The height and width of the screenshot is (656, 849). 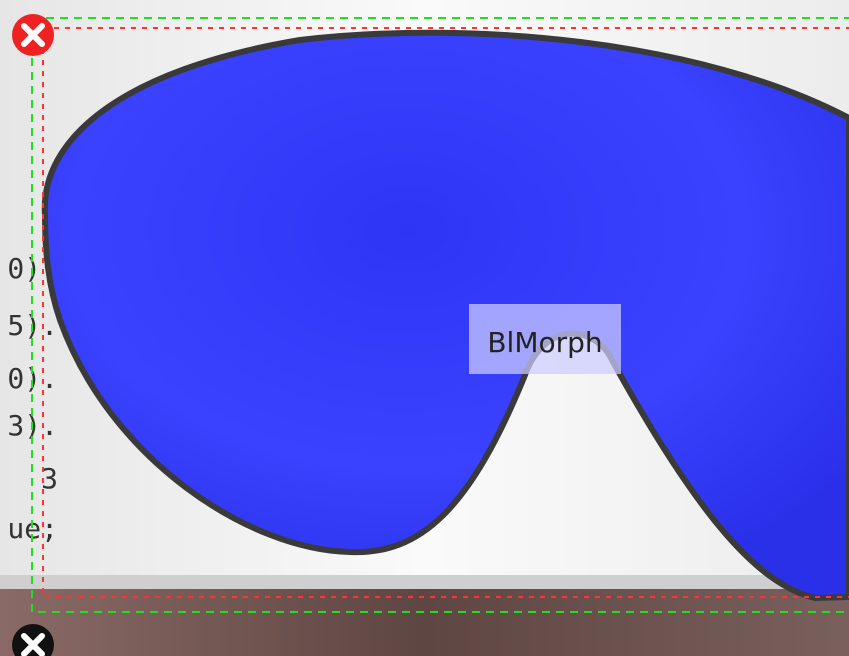 What do you see at coordinates (33, 644) in the screenshot?
I see `remove-icon` at bounding box center [33, 644].